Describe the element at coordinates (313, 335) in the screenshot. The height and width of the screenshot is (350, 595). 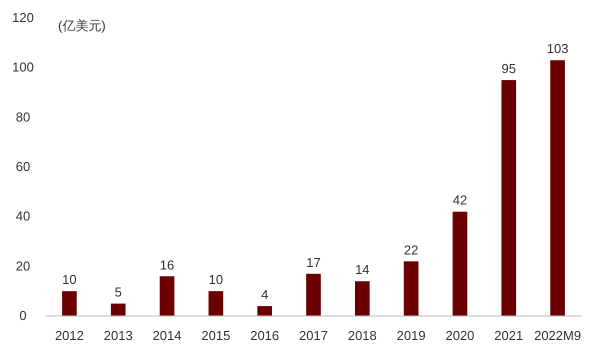
I see `x-tick-label: 2017` at that location.